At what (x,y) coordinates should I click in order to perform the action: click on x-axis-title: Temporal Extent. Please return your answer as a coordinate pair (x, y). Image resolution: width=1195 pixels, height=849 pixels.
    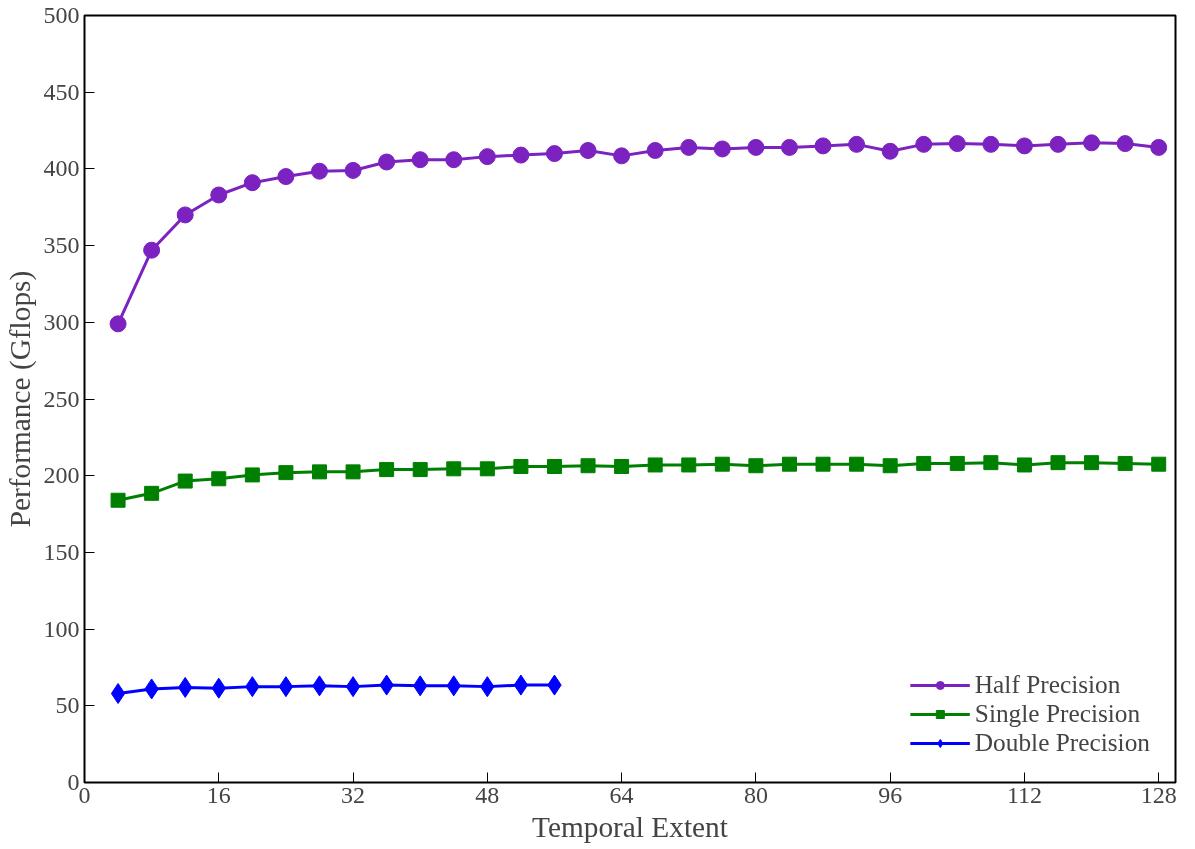
    Looking at the image, I should click on (630, 826).